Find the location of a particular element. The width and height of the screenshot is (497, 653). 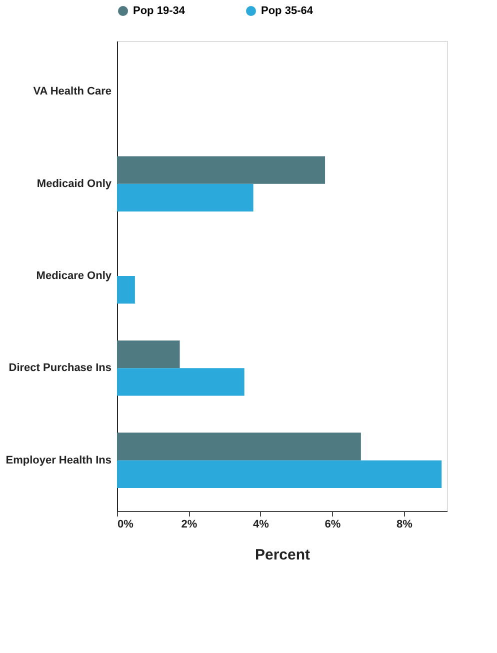

y-tick-label: Employer Health Ins is located at coordinates (59, 460).